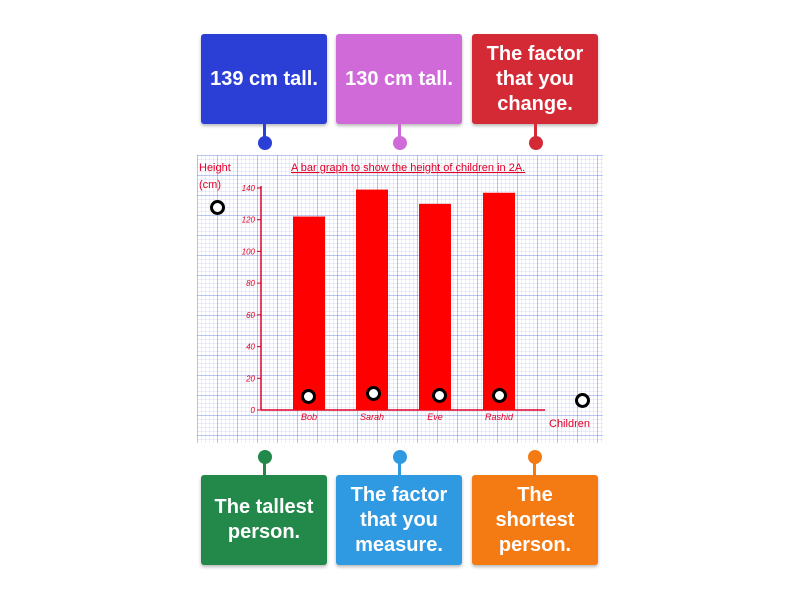 This screenshot has height=600, width=800. I want to click on y-tick-label: 100, so click(249, 251).